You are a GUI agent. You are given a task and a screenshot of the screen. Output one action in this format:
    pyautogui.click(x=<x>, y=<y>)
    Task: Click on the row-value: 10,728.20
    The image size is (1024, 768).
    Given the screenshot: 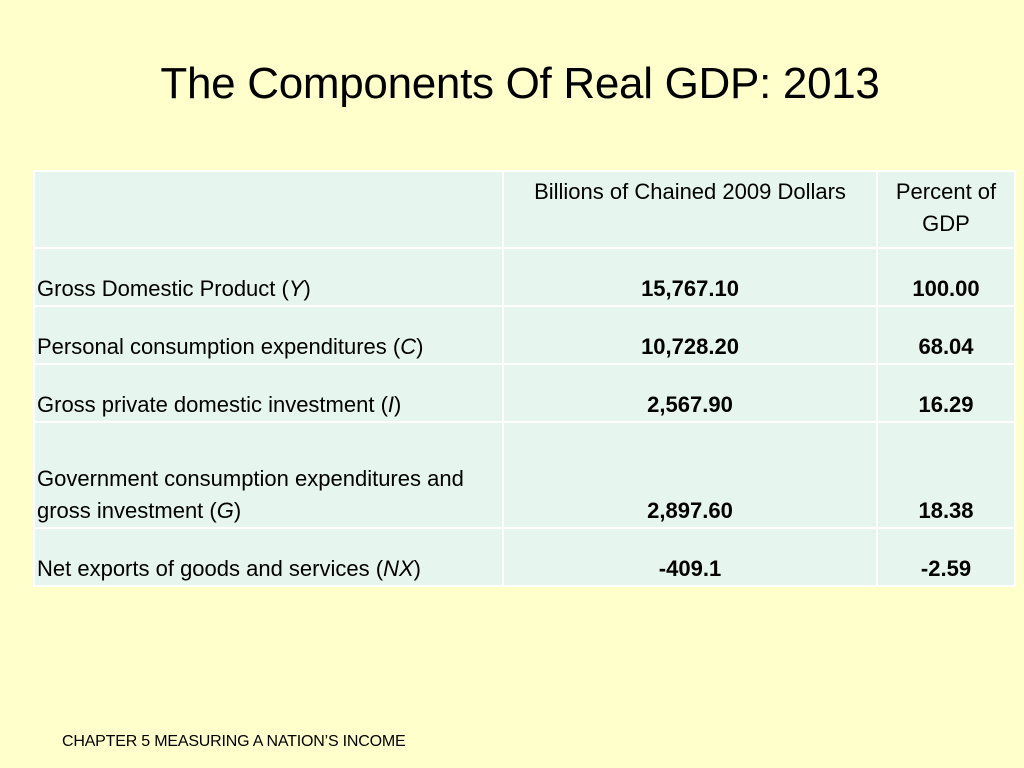 What is the action you would take?
    pyautogui.click(x=690, y=335)
    